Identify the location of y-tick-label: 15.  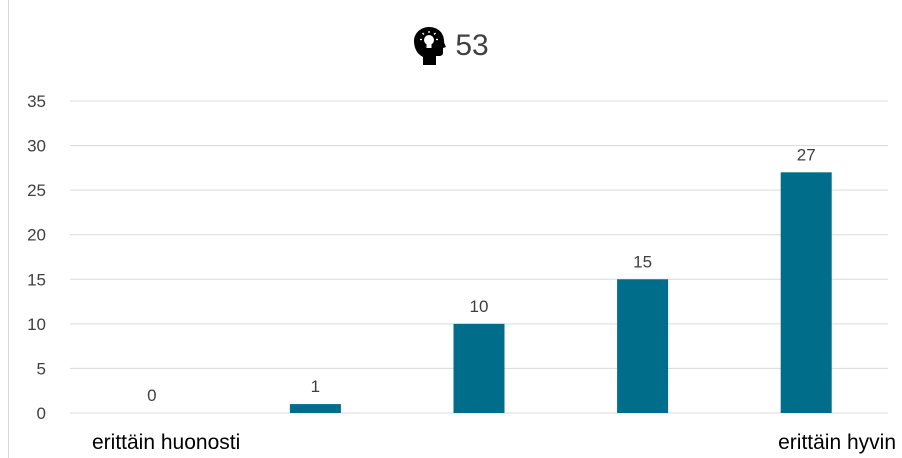
(36, 279).